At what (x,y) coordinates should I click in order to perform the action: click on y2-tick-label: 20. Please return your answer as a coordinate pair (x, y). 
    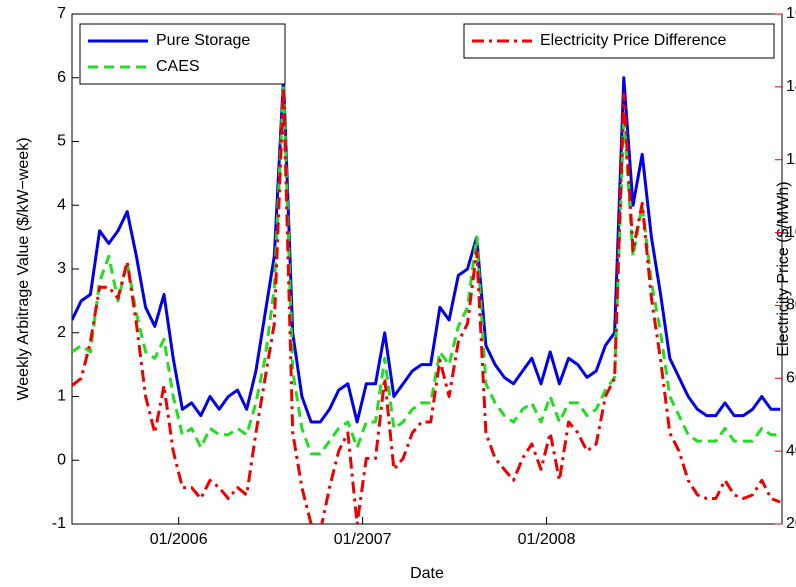
    Looking at the image, I should click on (791, 523).